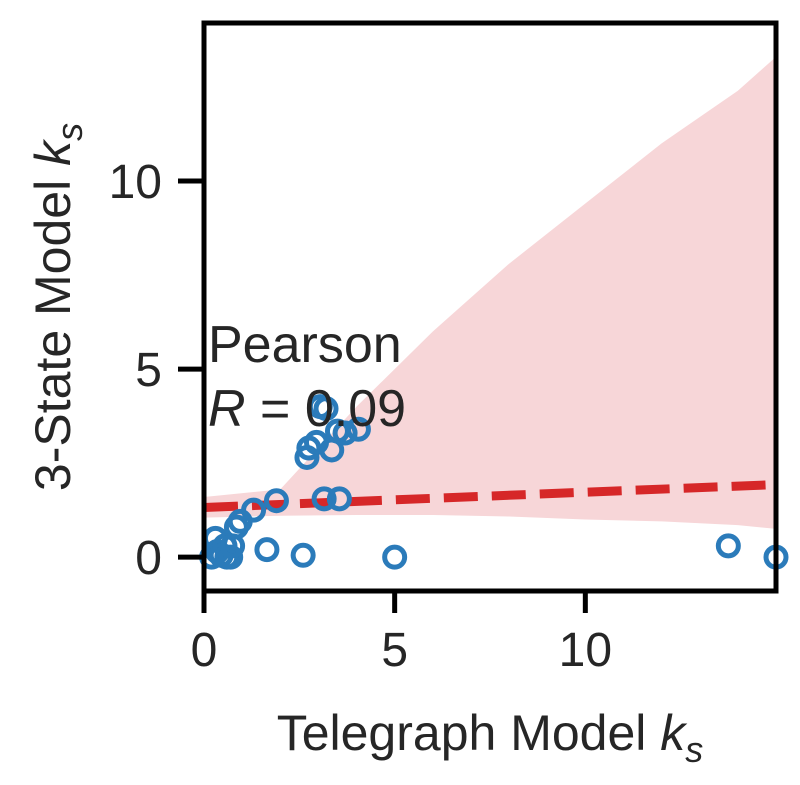  Describe the element at coordinates (585, 650) in the screenshot. I see `x-tick-label: 10` at that location.